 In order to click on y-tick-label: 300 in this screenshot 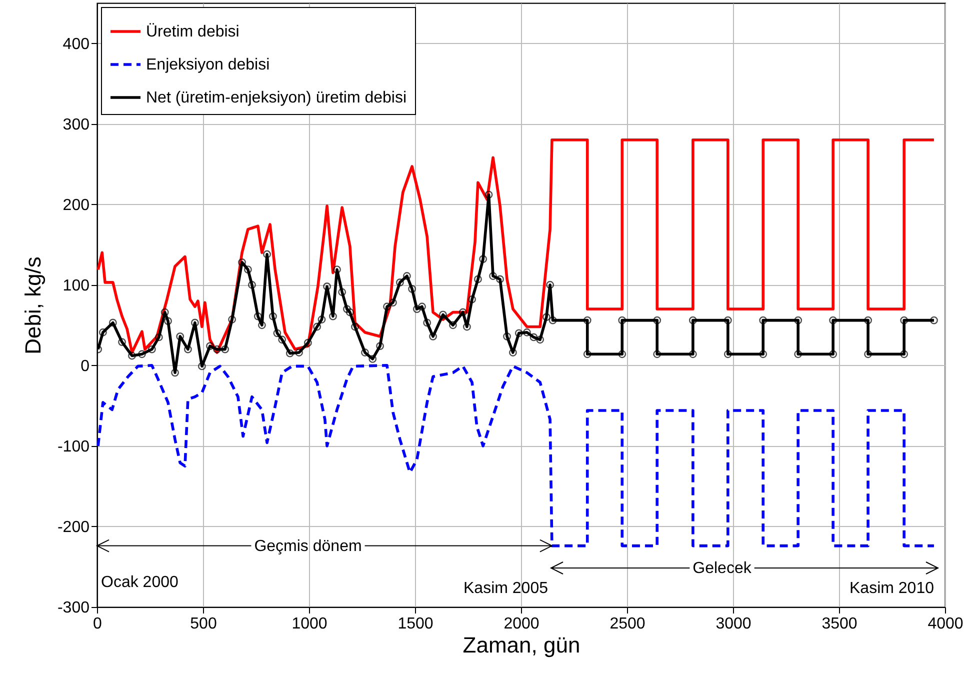, I will do `click(76, 125)`.